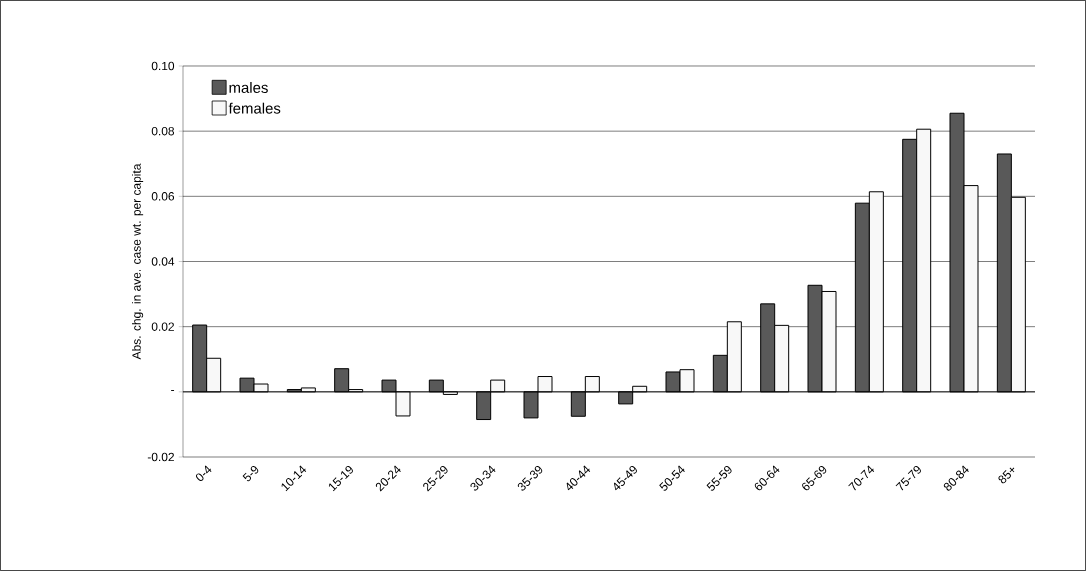 The height and width of the screenshot is (571, 1086). What do you see at coordinates (248, 87) in the screenshot?
I see `legend-label: males` at bounding box center [248, 87].